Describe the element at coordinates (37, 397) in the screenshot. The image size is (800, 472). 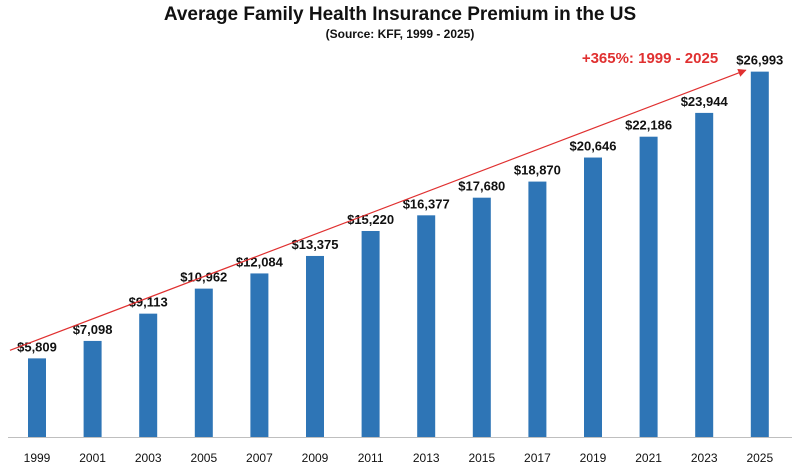
I see `bar-1999` at that location.